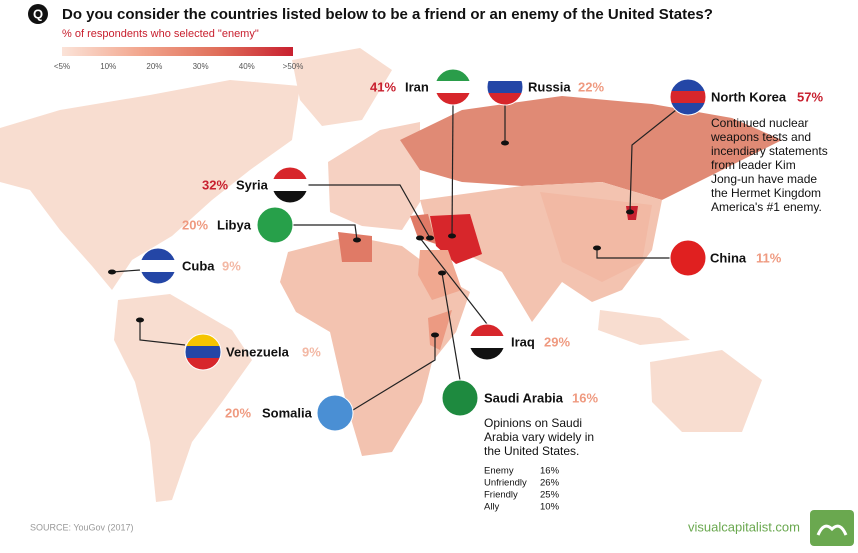  What do you see at coordinates (550, 483) in the screenshot?
I see `table-value: 26%` at bounding box center [550, 483].